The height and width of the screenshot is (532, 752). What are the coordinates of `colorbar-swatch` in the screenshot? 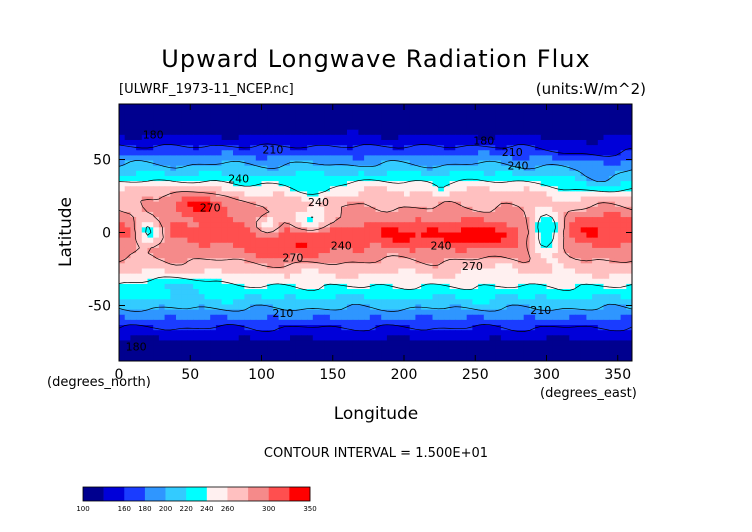 It's located at (176, 494).